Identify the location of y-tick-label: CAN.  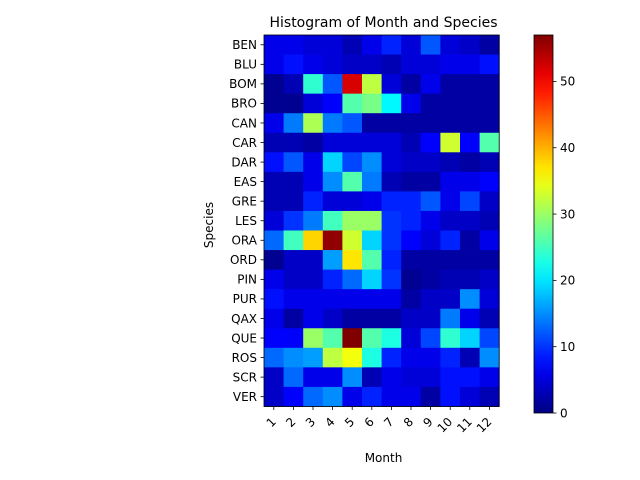
(244, 123).